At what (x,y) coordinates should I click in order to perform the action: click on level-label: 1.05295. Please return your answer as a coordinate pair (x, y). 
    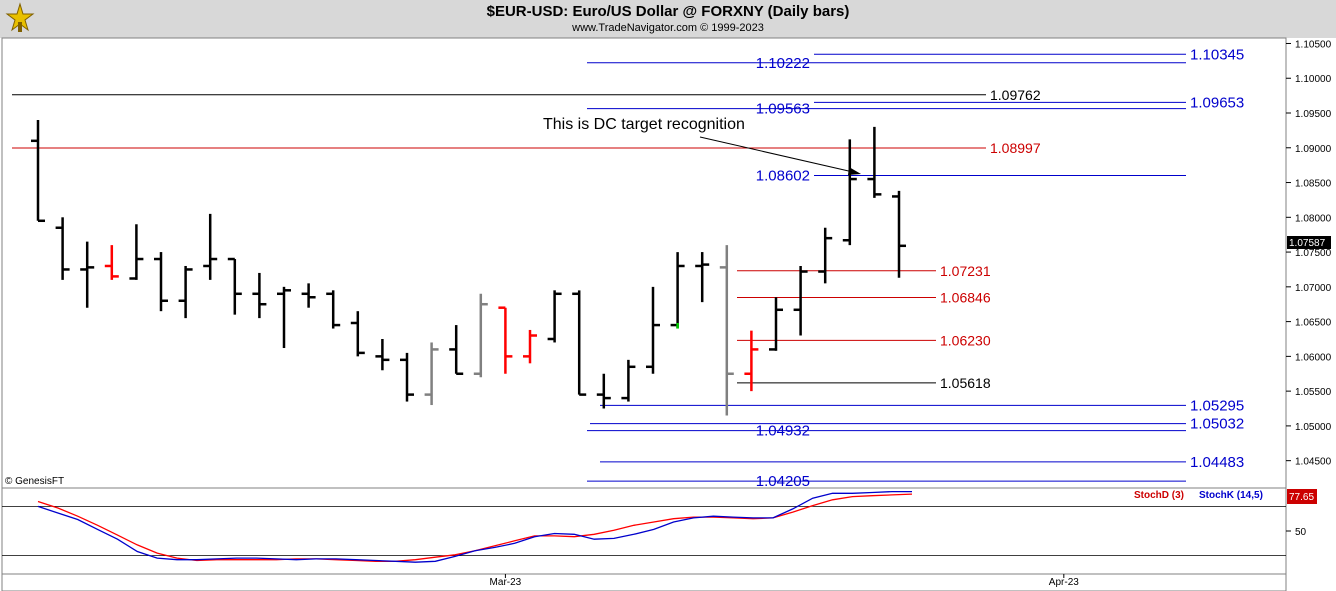
    Looking at the image, I should click on (1217, 405).